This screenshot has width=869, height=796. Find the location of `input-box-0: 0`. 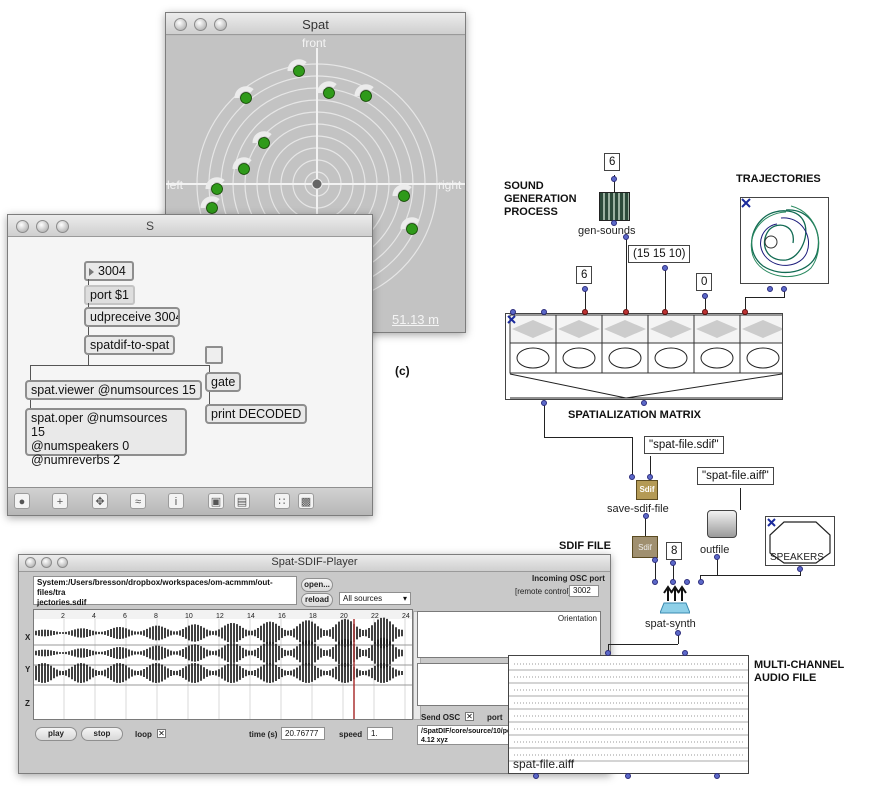

input-box-0: 0 is located at coordinates (704, 282).